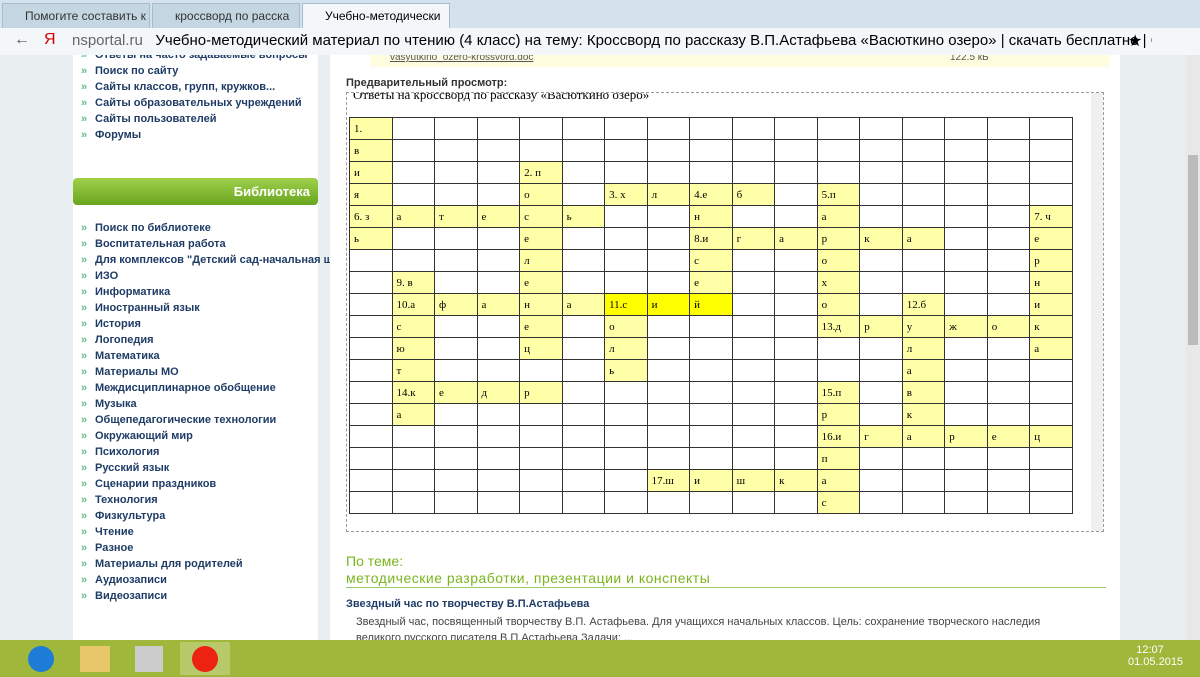  What do you see at coordinates (195, 404) in the screenshot?
I see `sidebar-link: Музыка` at bounding box center [195, 404].